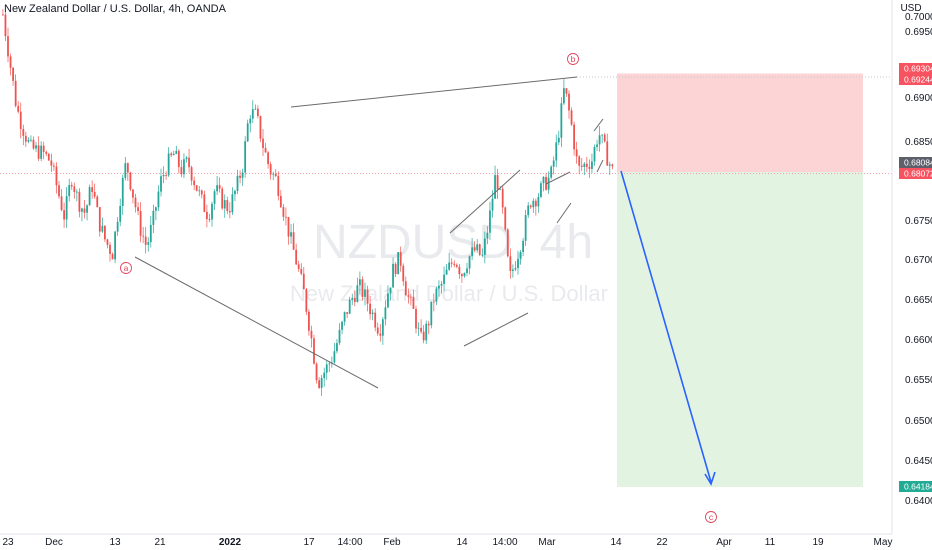 Image resolution: width=932 pixels, height=550 pixels. I want to click on small-channel-bottom, so click(564, 213).